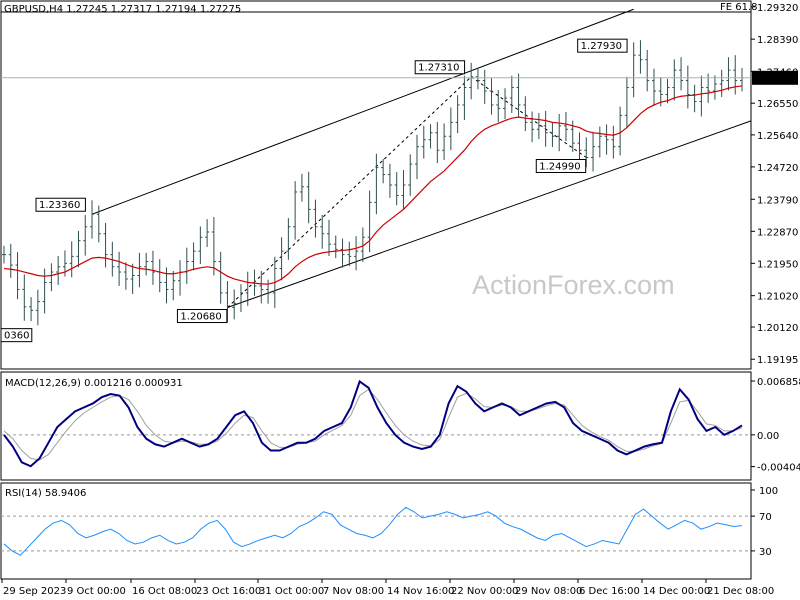 This screenshot has height=600, width=800. Describe the element at coordinates (765, 517) in the screenshot. I see `rsi-tick-label: 70` at that location.